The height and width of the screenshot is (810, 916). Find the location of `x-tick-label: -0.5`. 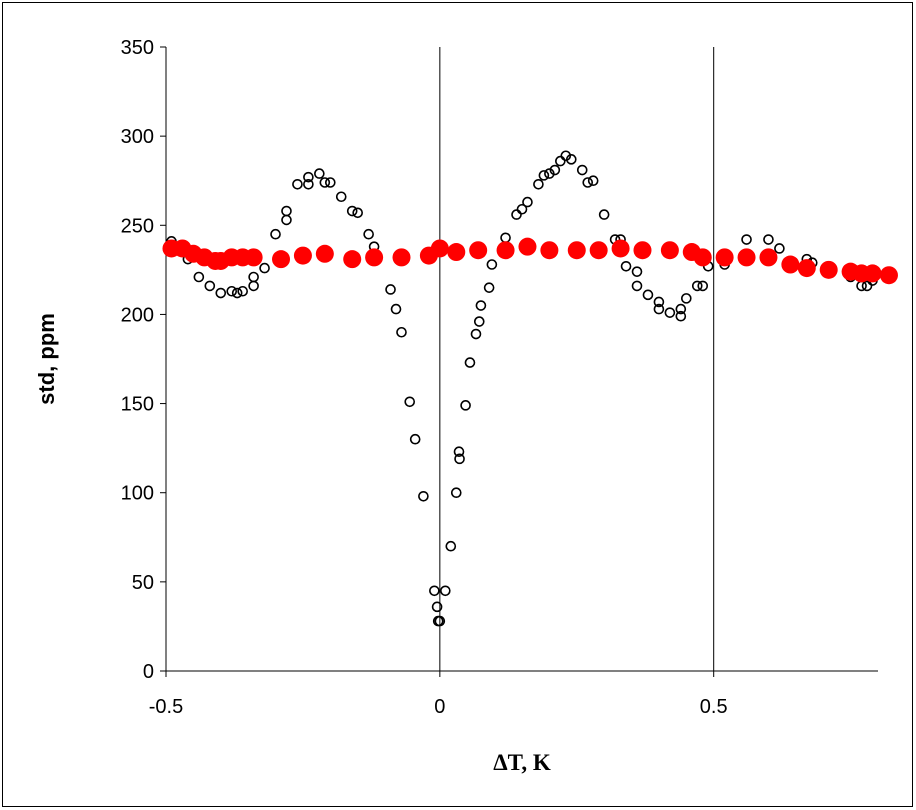

x-tick-label: -0.5 is located at coordinates (166, 707).